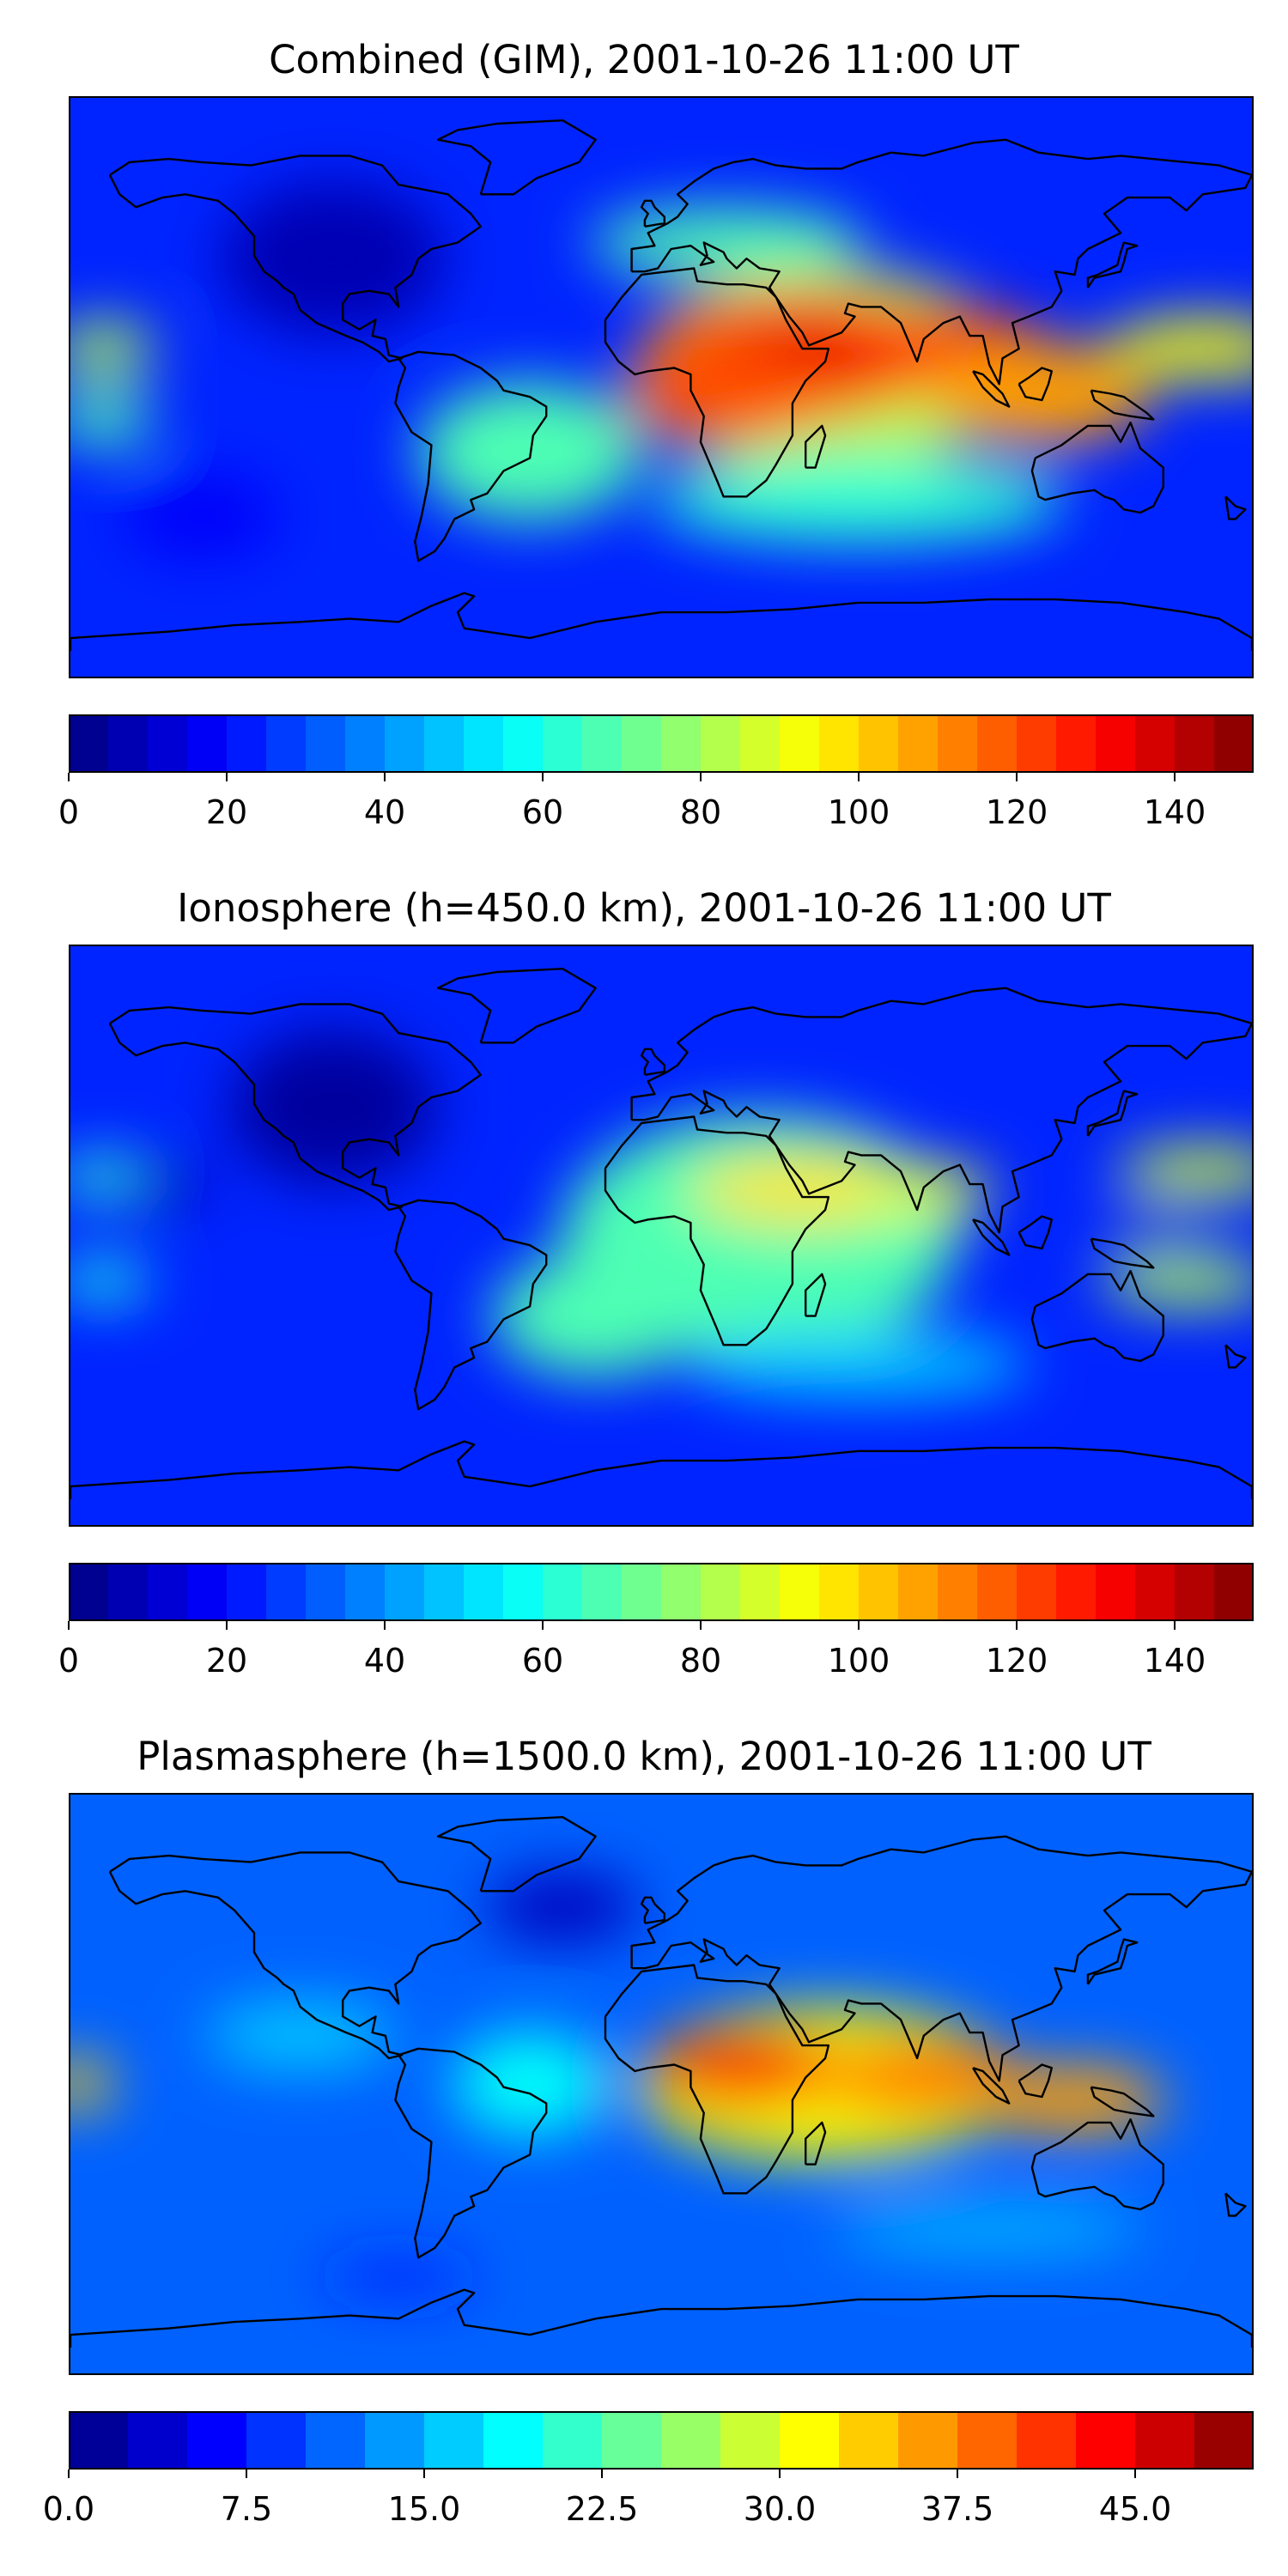 This screenshot has width=1288, height=2576. Describe the element at coordinates (656, 1650) in the screenshot. I see `colorbar-tick-labels: 0 20 40 60 80 100 120 140` at that location.